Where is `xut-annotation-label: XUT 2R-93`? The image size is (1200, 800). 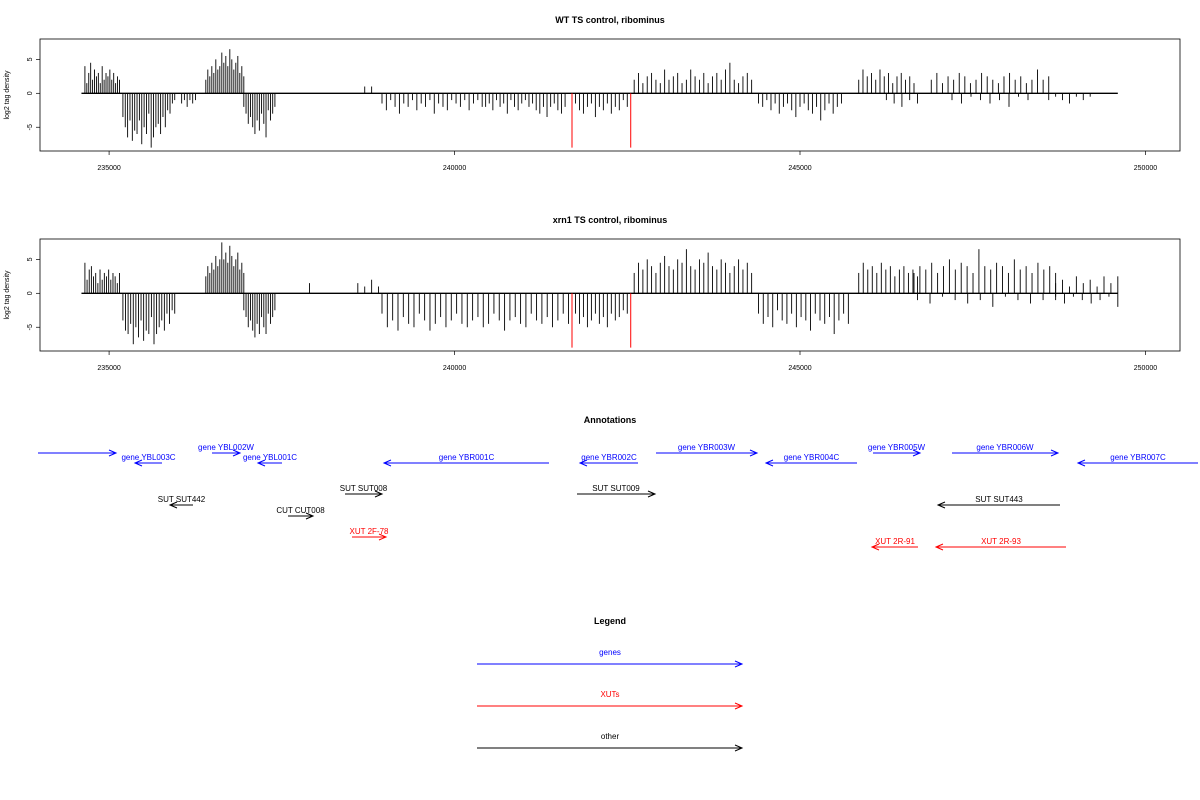
xut-annotation-label: XUT 2R-93 is located at coordinates (1001, 541).